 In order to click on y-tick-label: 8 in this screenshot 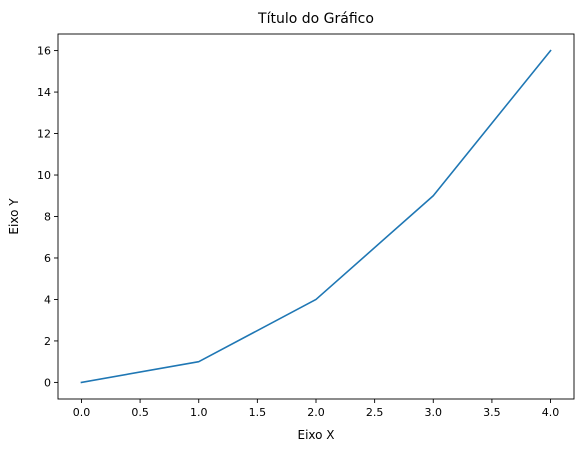, I will do `click(47, 217)`.